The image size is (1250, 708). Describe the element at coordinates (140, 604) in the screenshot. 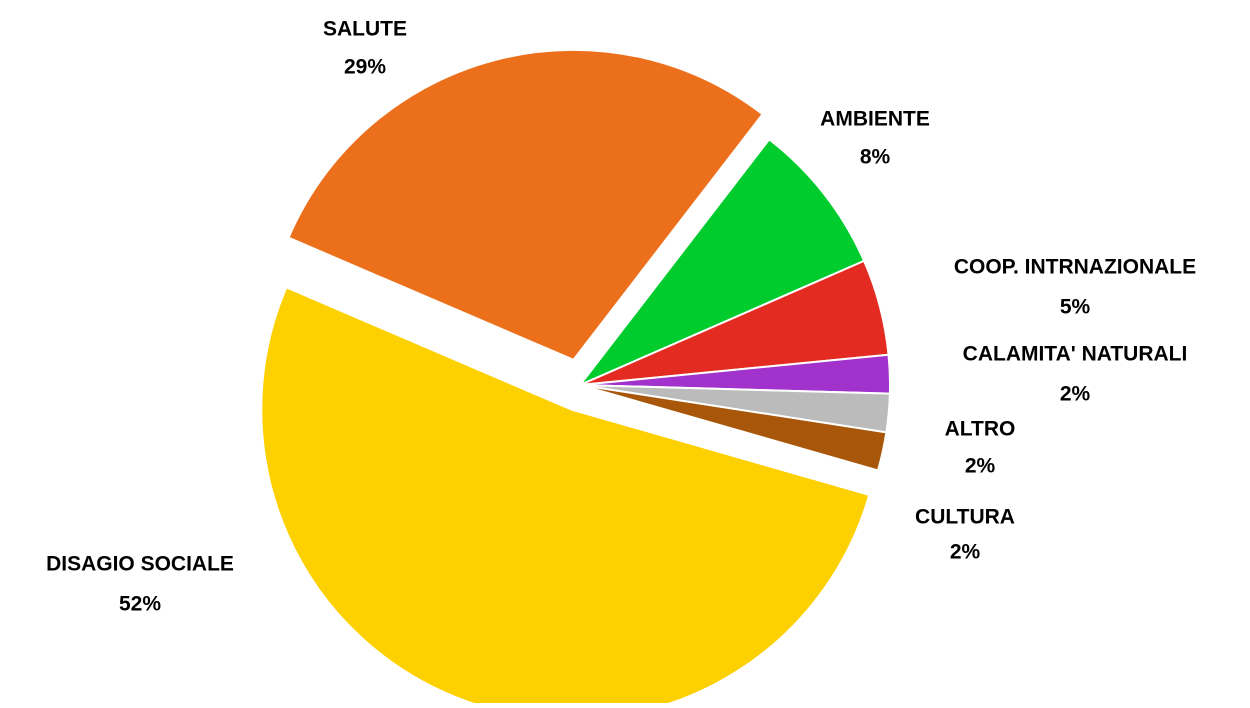

I see `slice-value-label: 52%` at that location.